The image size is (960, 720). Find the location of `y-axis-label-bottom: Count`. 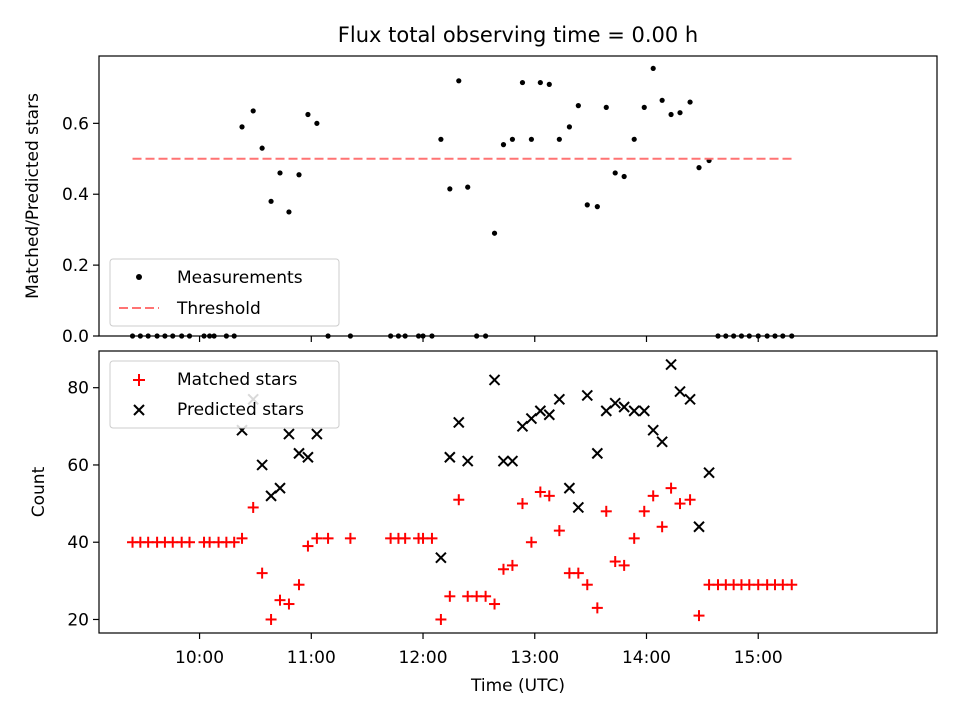

y-axis-label-bottom: Count is located at coordinates (39, 491).